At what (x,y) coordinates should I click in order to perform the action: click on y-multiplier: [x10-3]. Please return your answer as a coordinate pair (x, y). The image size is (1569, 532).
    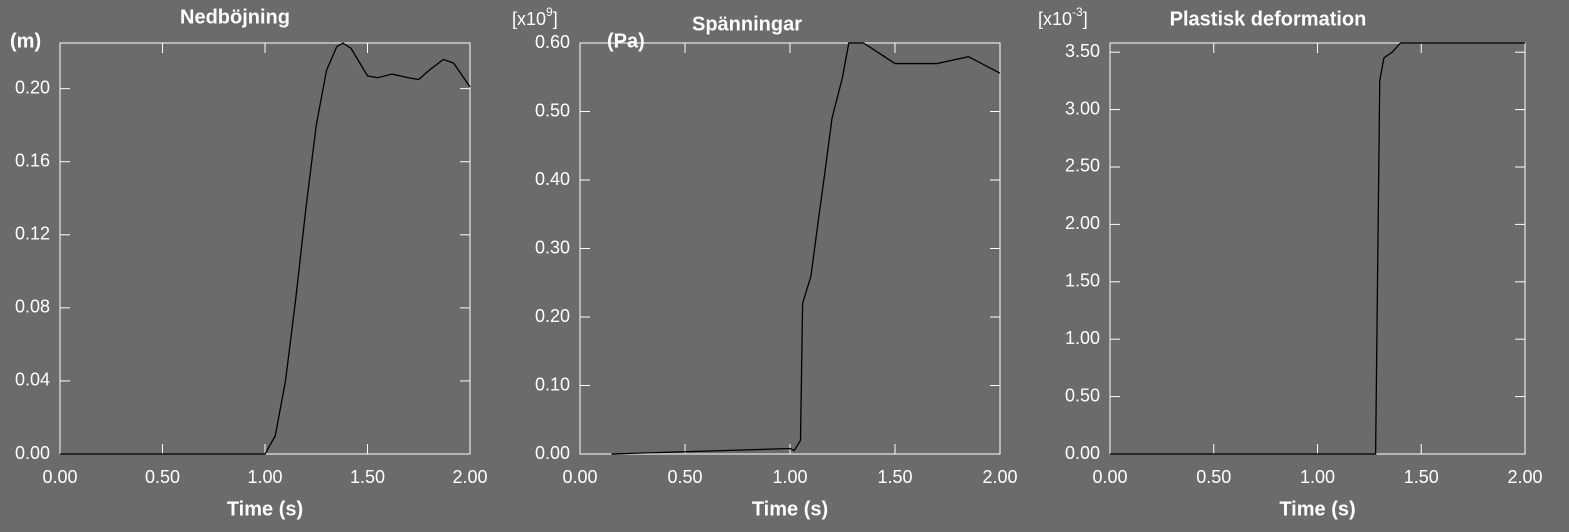
    Looking at the image, I should click on (1063, 17).